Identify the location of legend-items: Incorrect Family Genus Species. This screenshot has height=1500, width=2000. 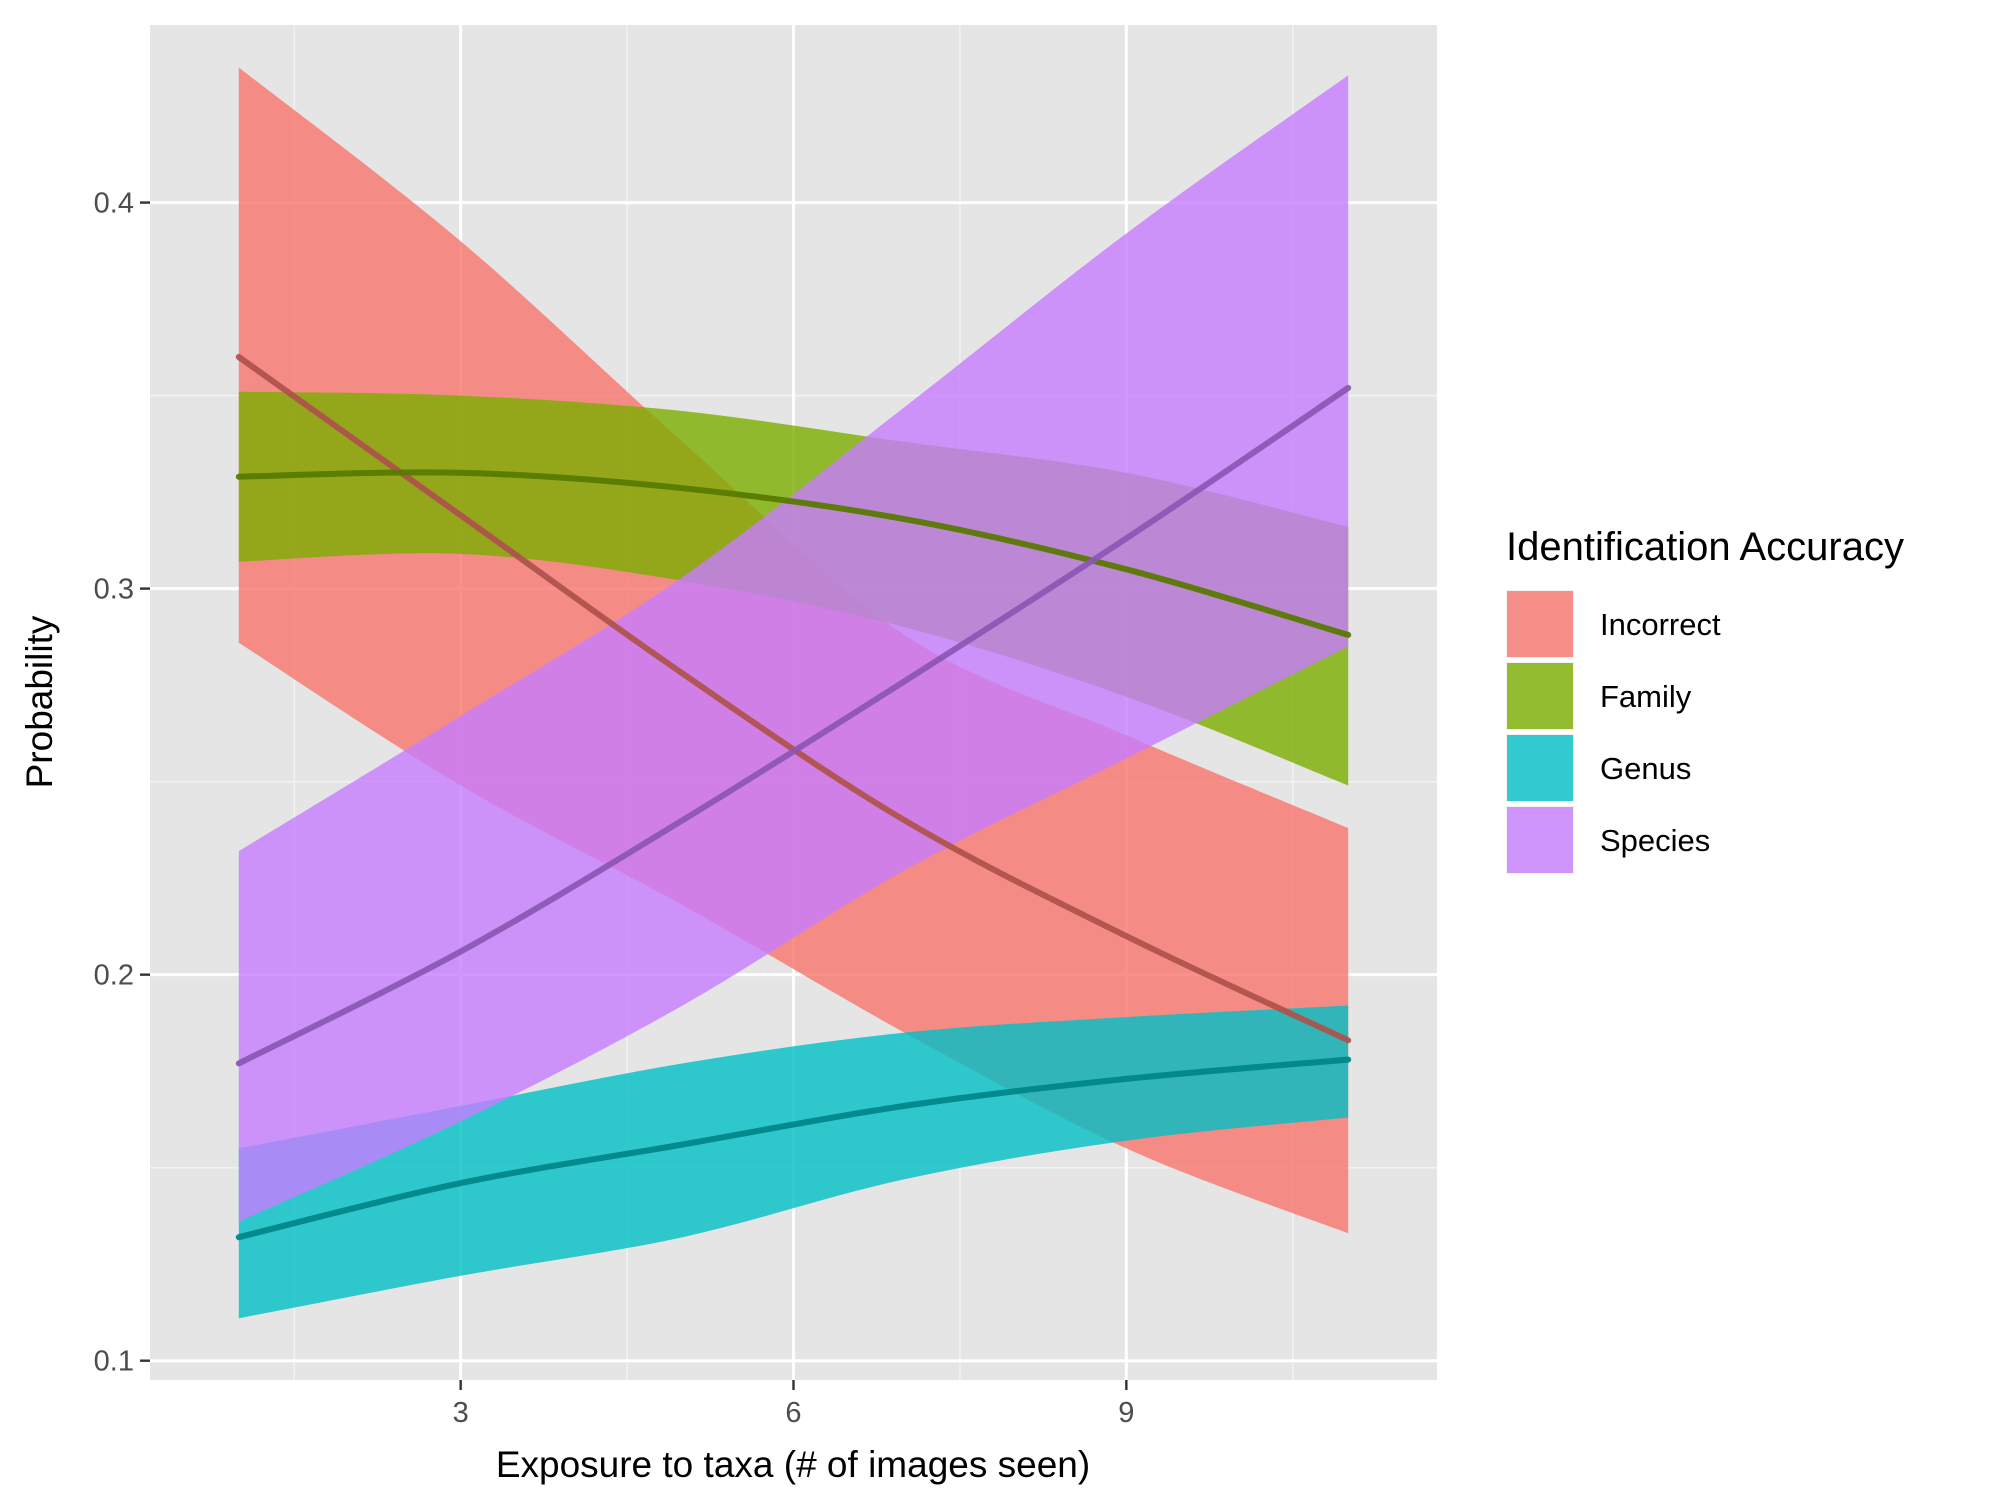
(1613, 732).